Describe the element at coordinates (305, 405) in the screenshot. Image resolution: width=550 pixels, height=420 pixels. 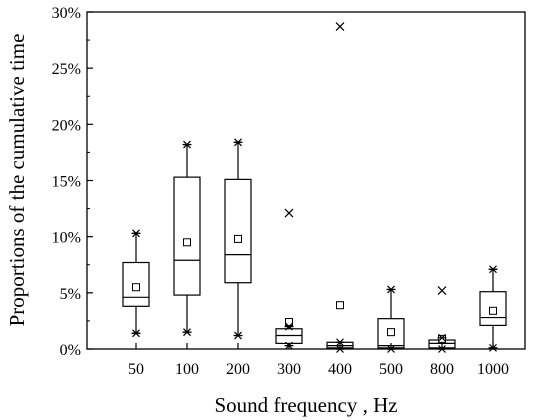
I see `x-axis-title: Sound frequency , Hz` at that location.